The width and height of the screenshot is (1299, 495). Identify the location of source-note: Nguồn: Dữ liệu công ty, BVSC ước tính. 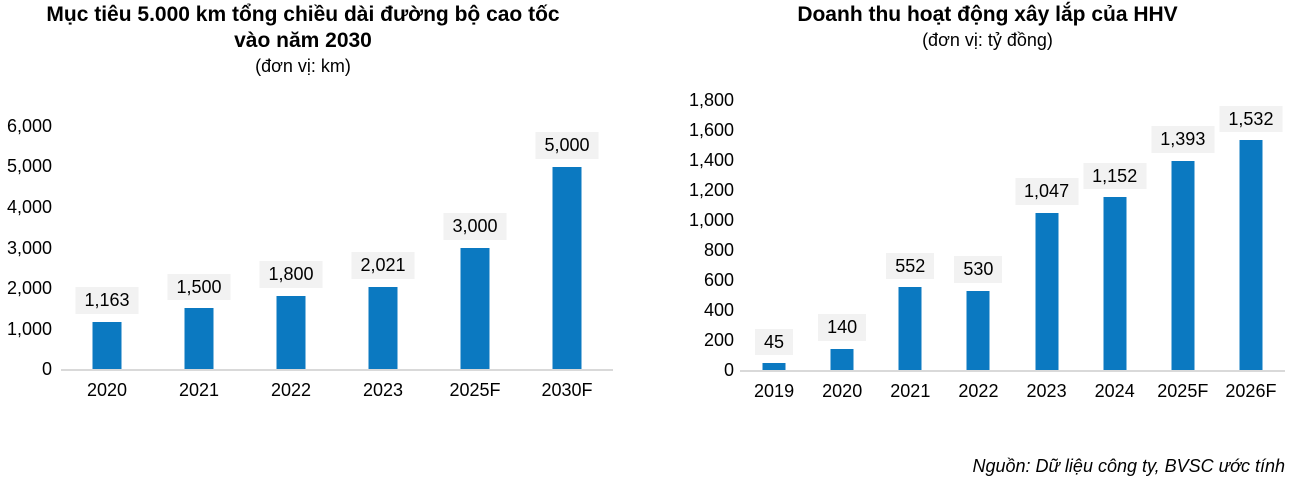
(1128, 466).